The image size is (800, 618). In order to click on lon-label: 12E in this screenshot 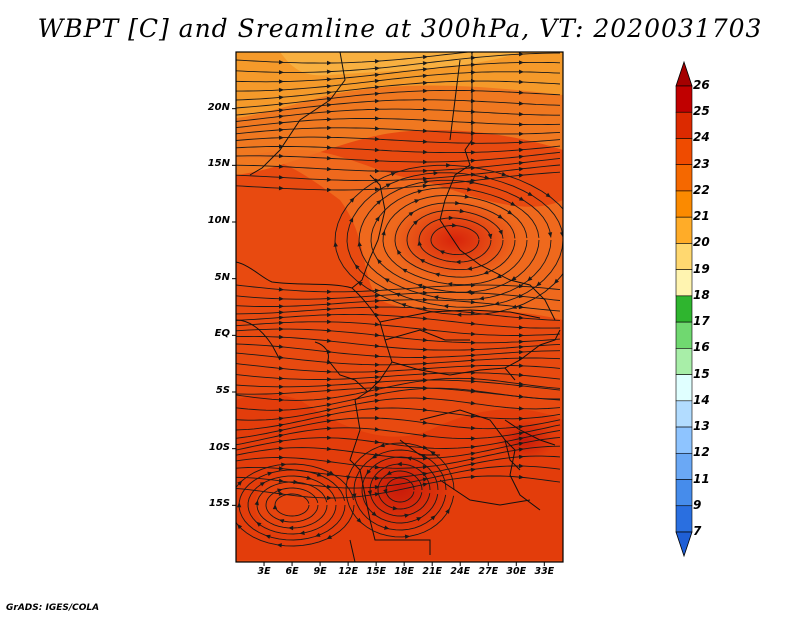, I will do `click(348, 571)`.